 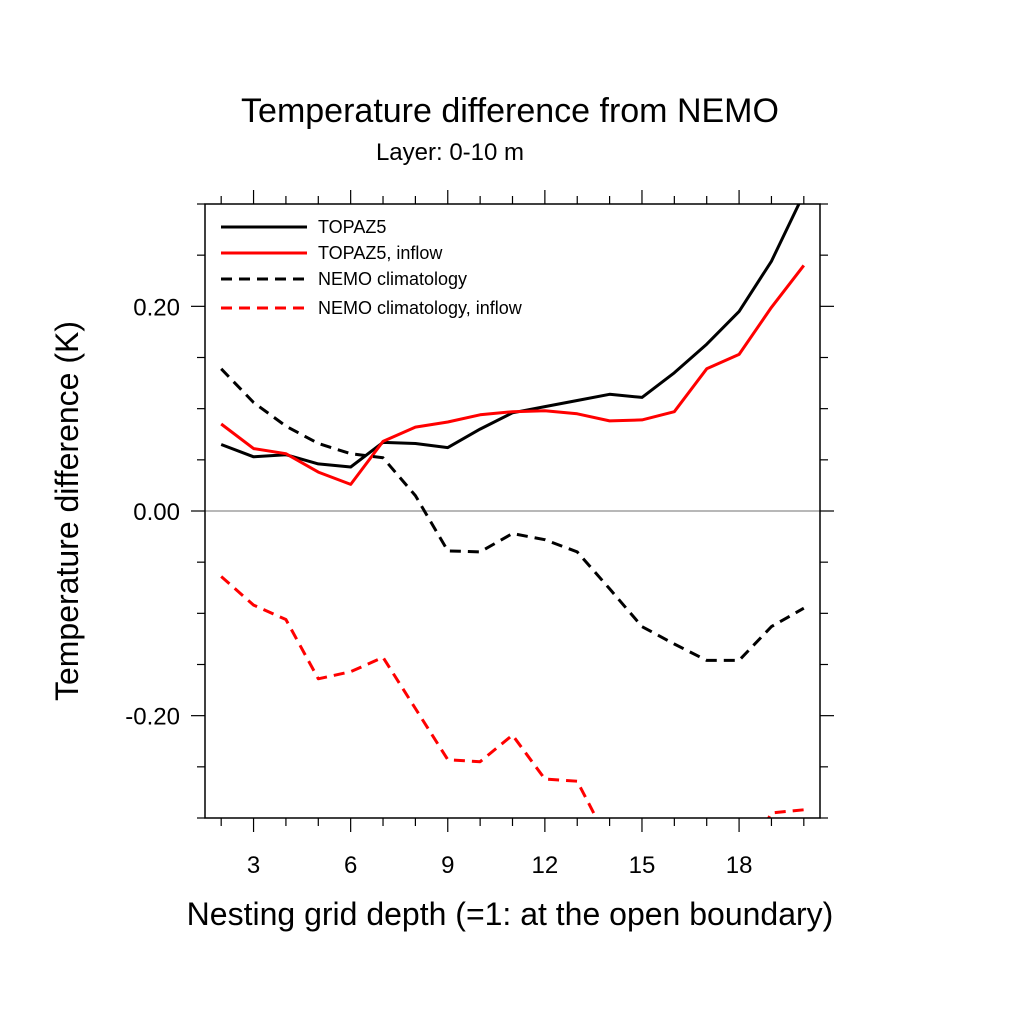 I want to click on x-tick-labels: 3 6 9 12 15 18, so click(x=500, y=865).